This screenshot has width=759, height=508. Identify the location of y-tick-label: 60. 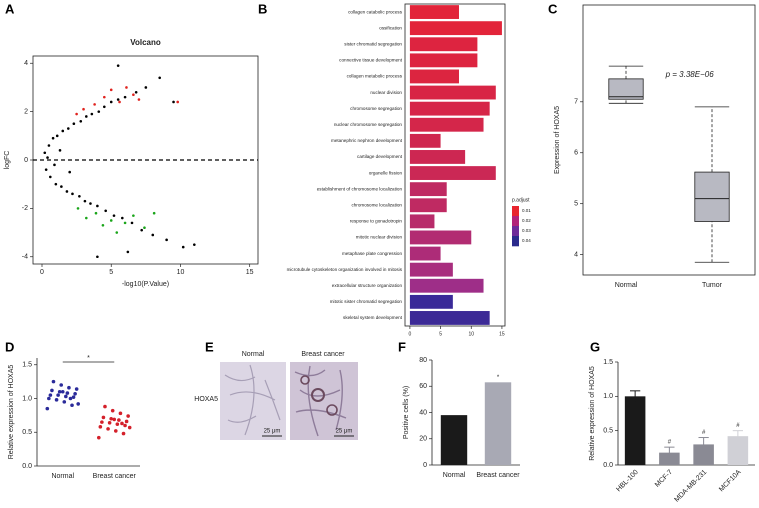
(423, 386).